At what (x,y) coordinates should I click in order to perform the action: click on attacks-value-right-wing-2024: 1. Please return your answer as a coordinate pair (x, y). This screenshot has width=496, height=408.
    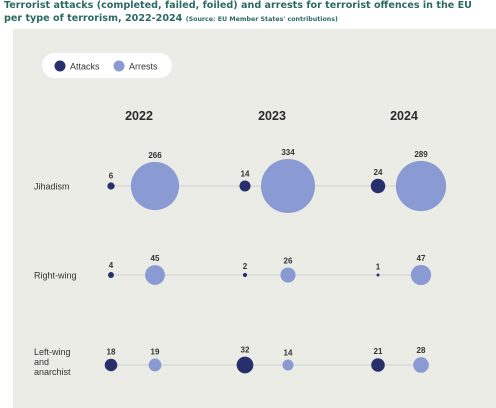
    Looking at the image, I should click on (378, 267).